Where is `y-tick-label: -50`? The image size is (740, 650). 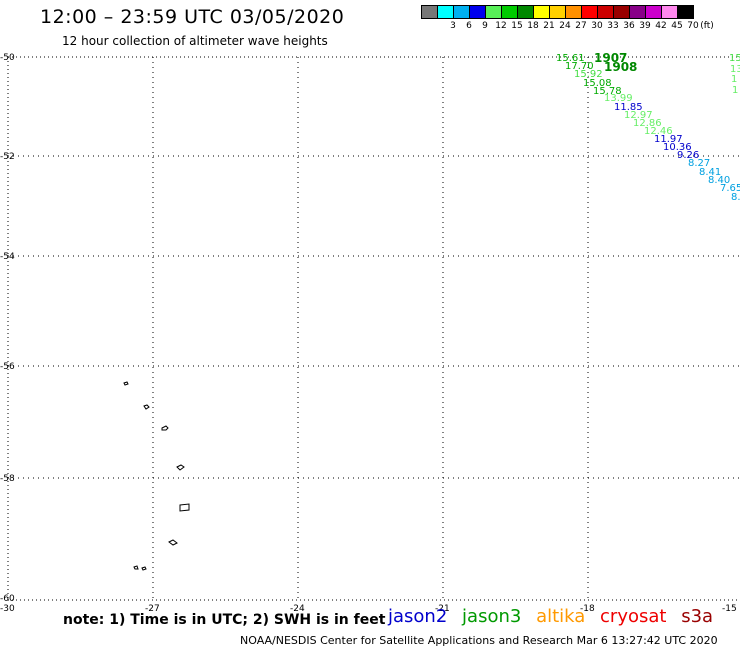
y-tick-label: -50 is located at coordinates (7, 58).